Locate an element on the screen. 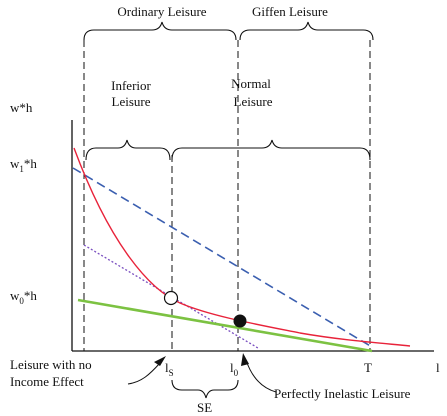 This screenshot has width=447, height=416. y-axis-label-w1h: w1*h is located at coordinates (23, 165).